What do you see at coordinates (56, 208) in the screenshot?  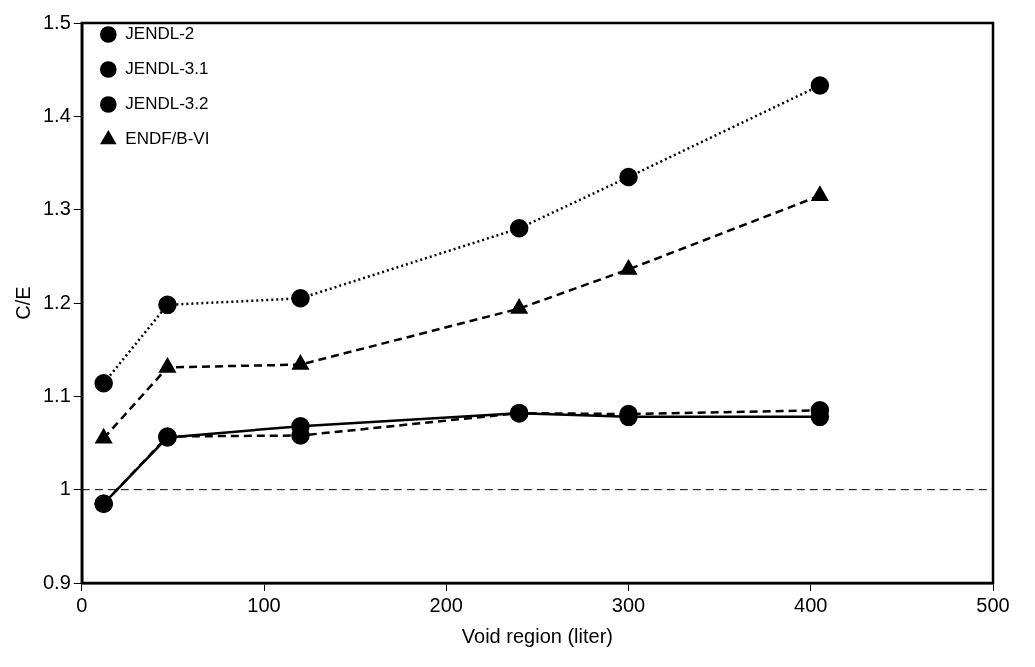 I see `y-tick-label: 1.3` at bounding box center [56, 208].